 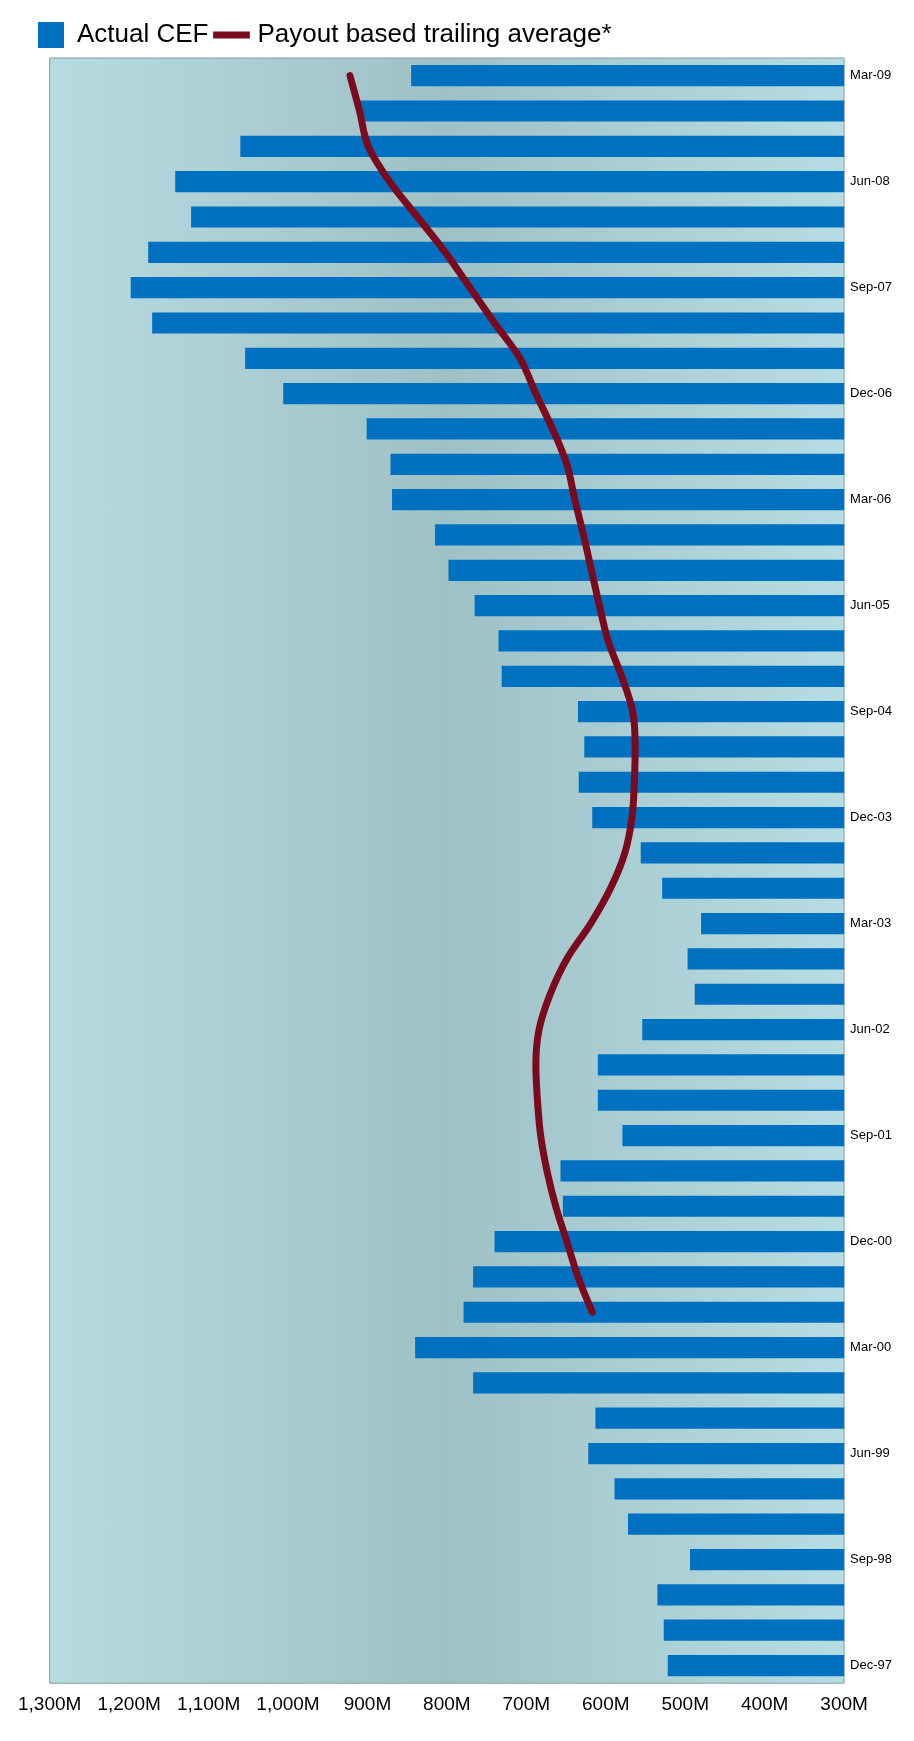 I want to click on y-tick-label: Sep-07, so click(x=871, y=287).